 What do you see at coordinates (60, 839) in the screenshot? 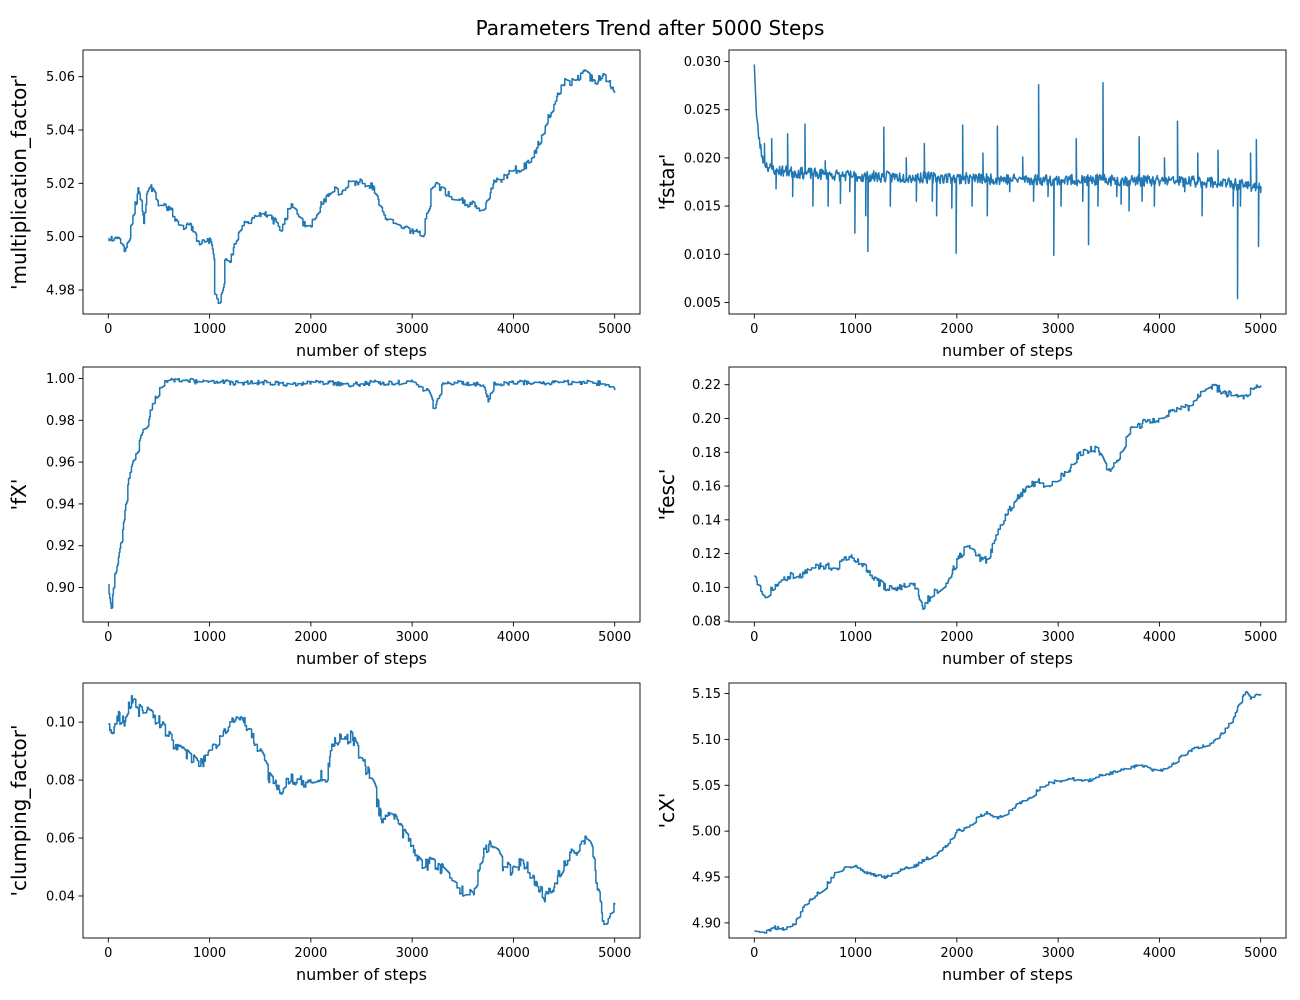
I see `y-tick-label: 0.06` at bounding box center [60, 839].